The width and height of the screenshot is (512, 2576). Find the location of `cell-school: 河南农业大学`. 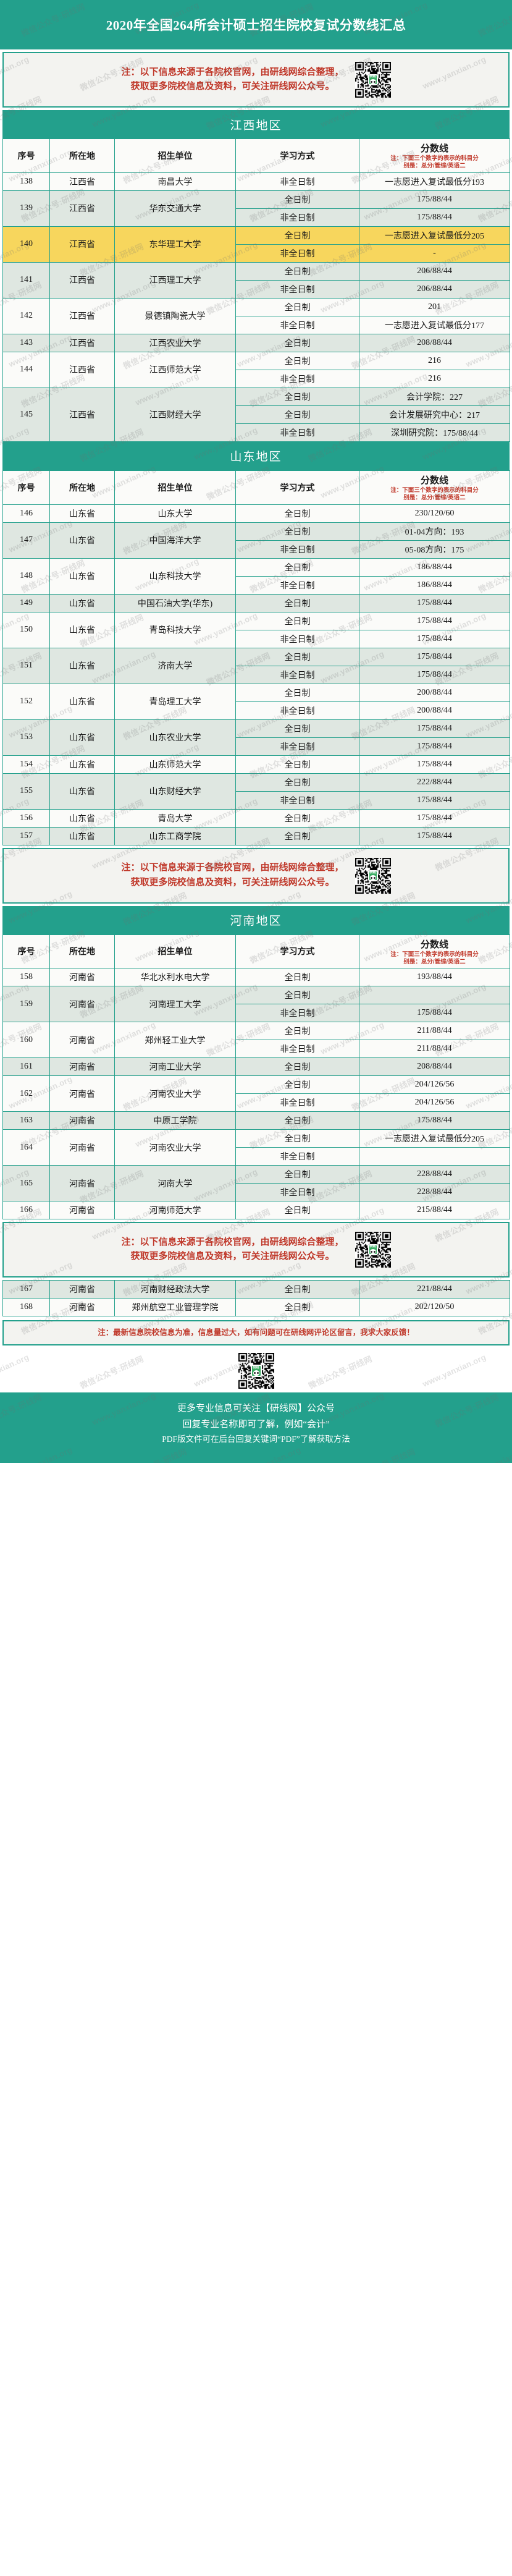

cell-school: 河南农业大学 is located at coordinates (175, 1093).